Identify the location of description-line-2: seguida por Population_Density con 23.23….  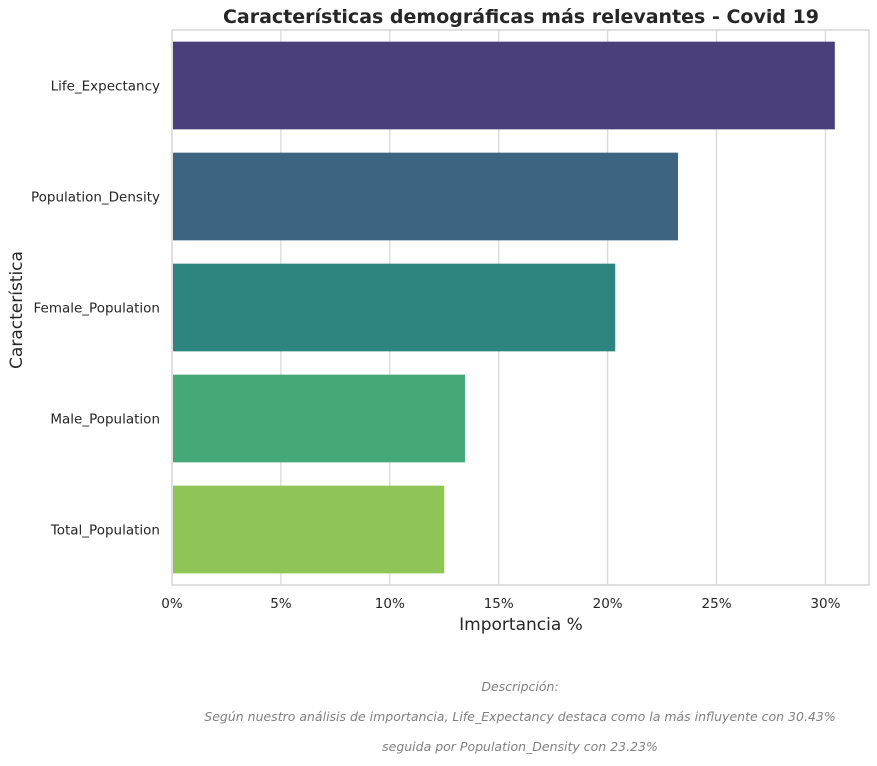
(520, 746).